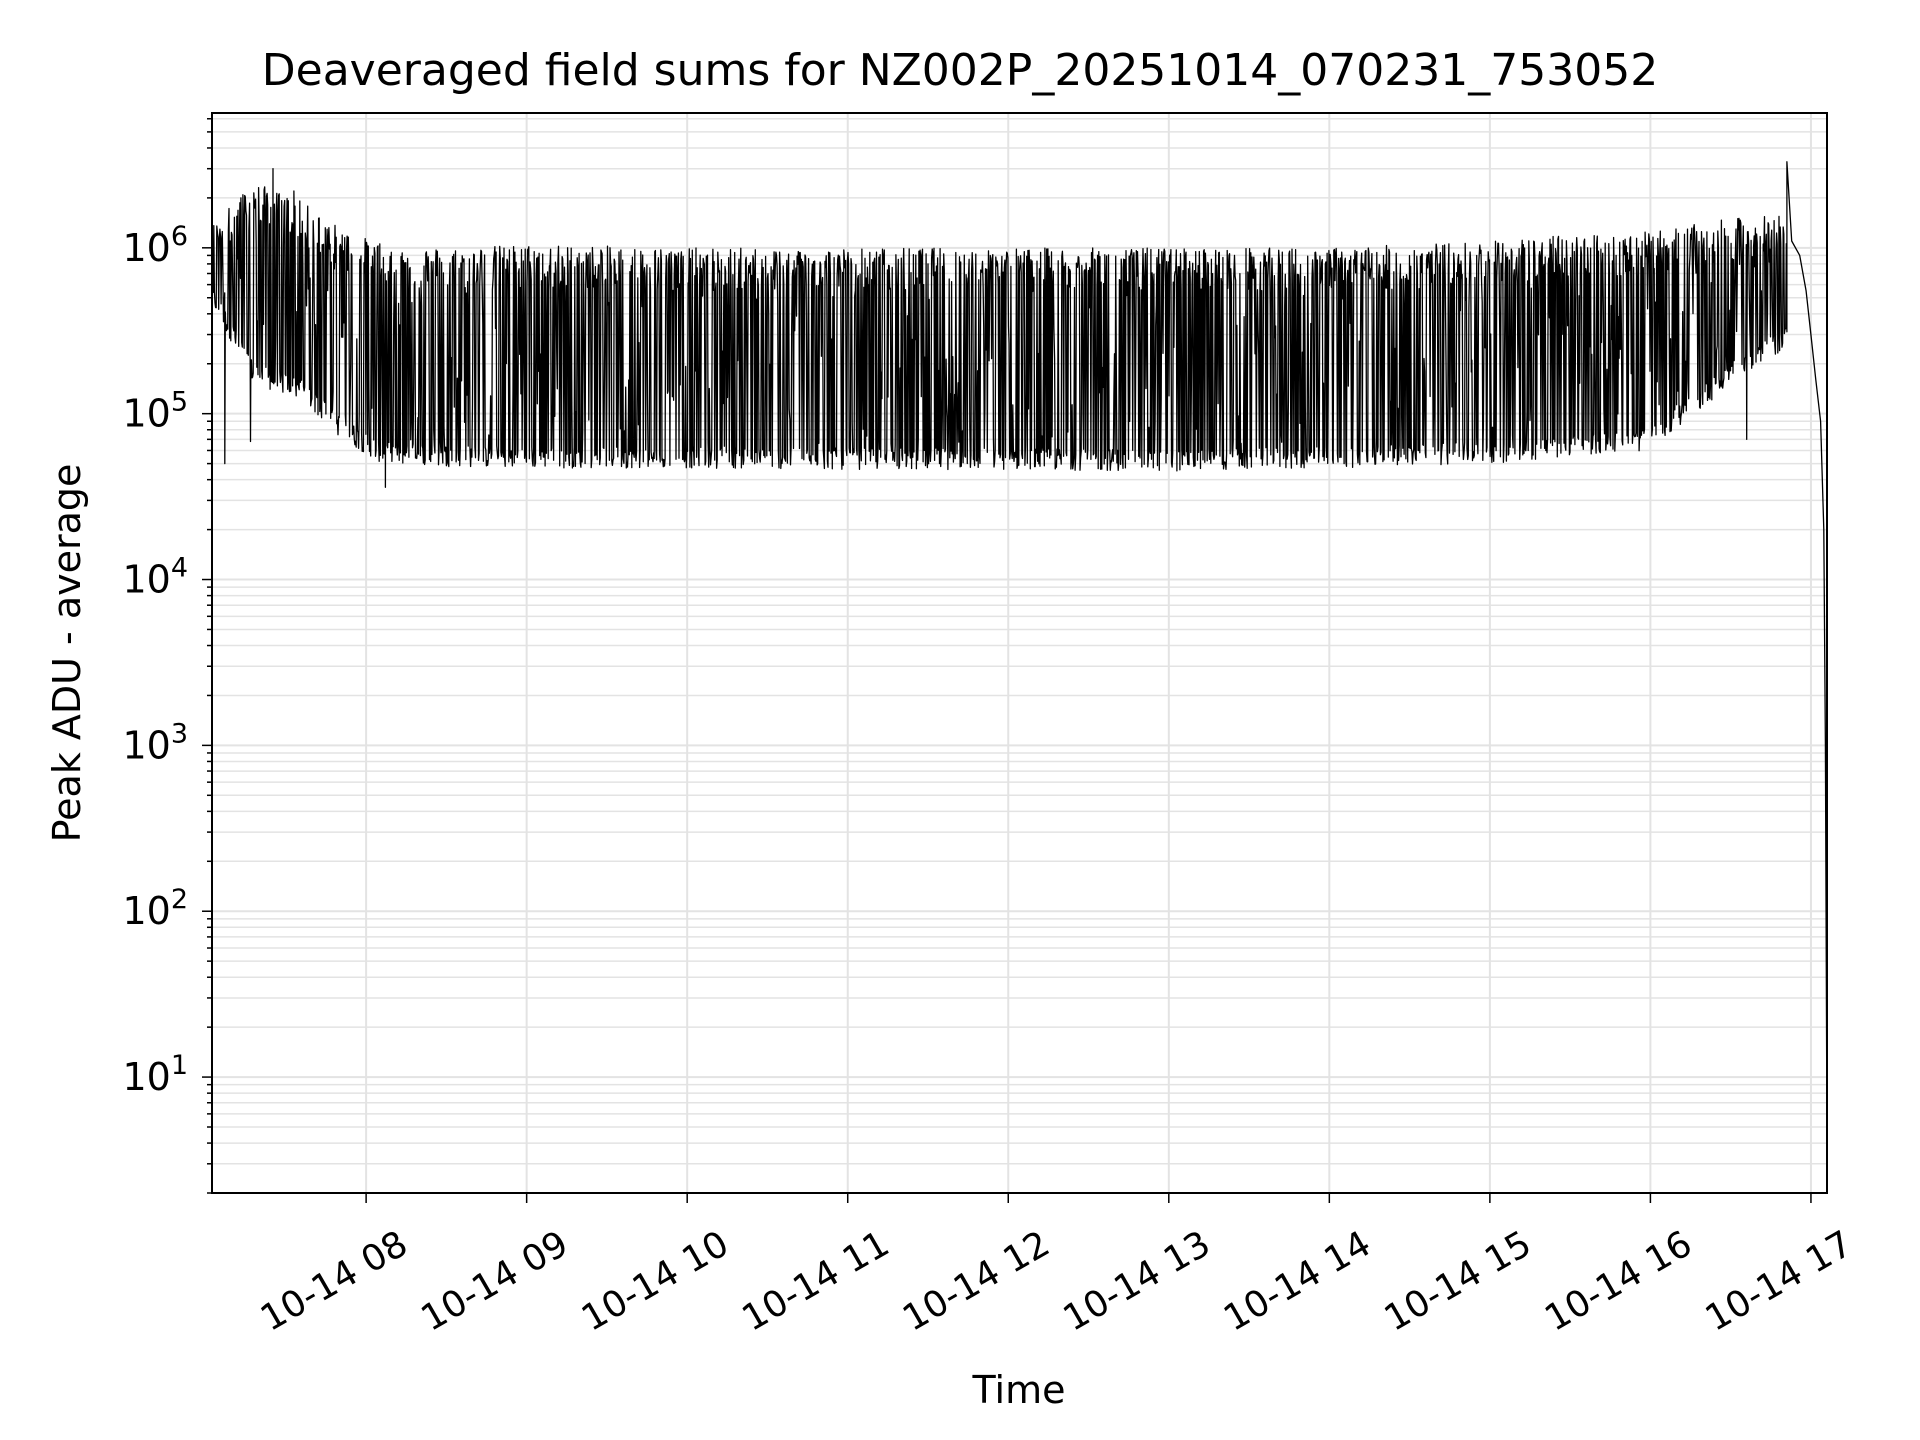 This screenshot has height=1440, width=1920. Describe the element at coordinates (155, 577) in the screenshot. I see `y-tick-label: 104` at that location.